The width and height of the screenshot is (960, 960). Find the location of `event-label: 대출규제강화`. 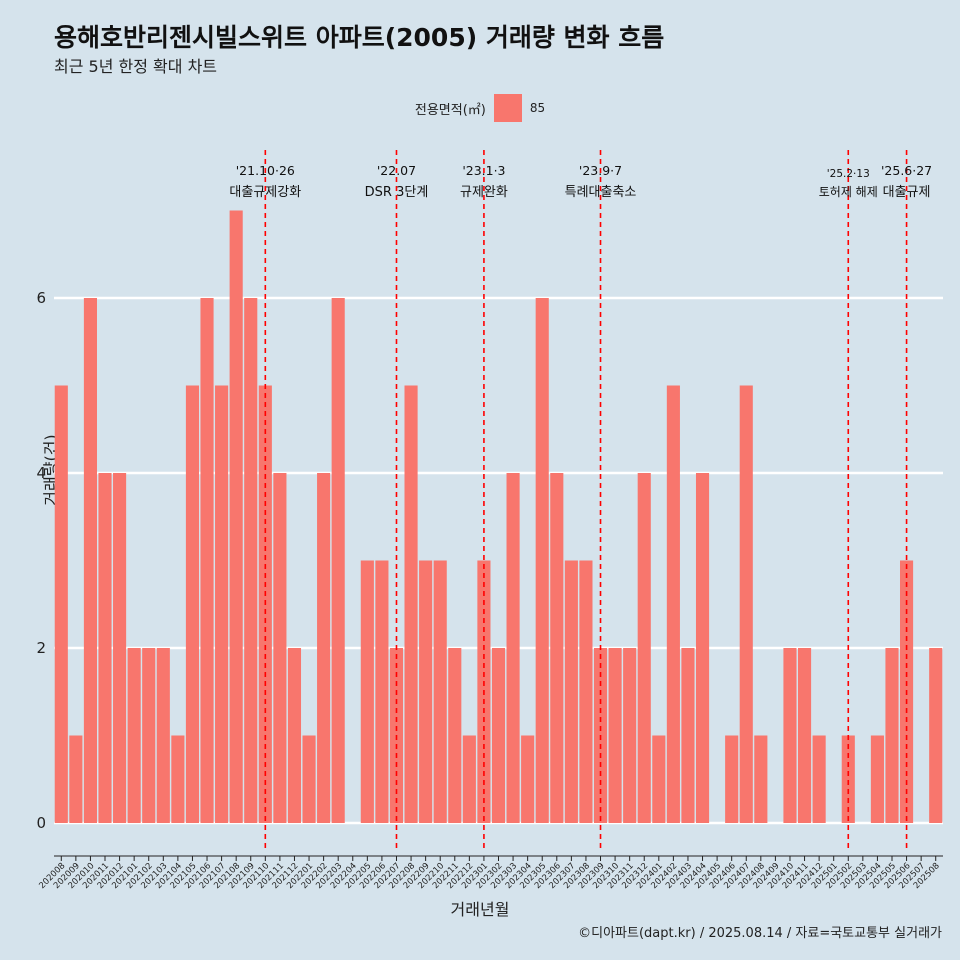

event-label: 대출규제강화 is located at coordinates (265, 192).